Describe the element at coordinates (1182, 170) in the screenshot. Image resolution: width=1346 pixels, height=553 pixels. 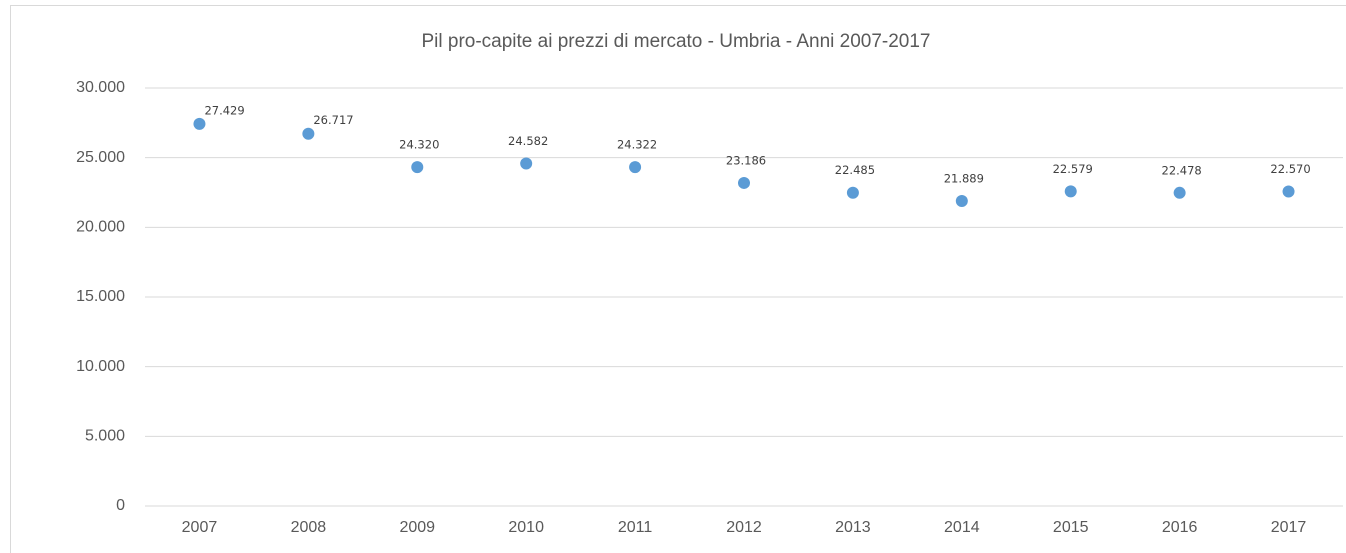
I see `data-label: 22.478` at that location.